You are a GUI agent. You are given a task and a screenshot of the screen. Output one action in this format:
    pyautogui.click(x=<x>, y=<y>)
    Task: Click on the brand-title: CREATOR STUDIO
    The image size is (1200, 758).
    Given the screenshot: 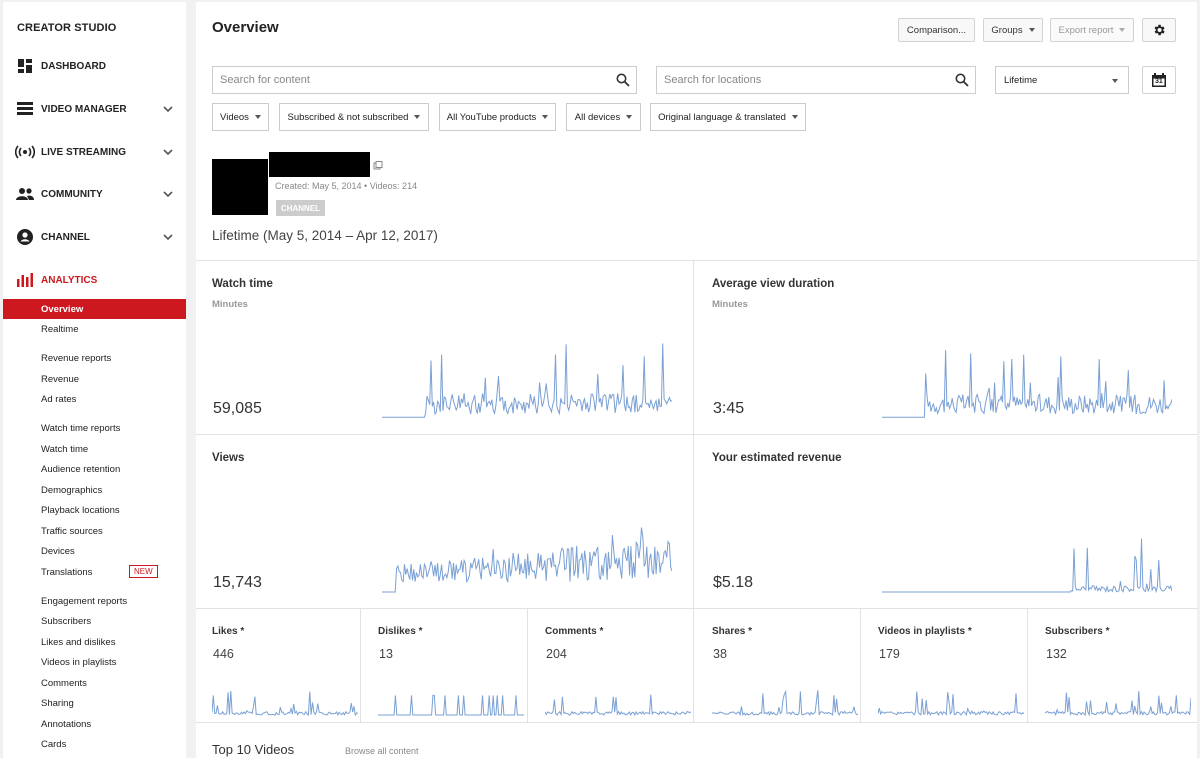 What is the action you would take?
    pyautogui.click(x=67, y=28)
    